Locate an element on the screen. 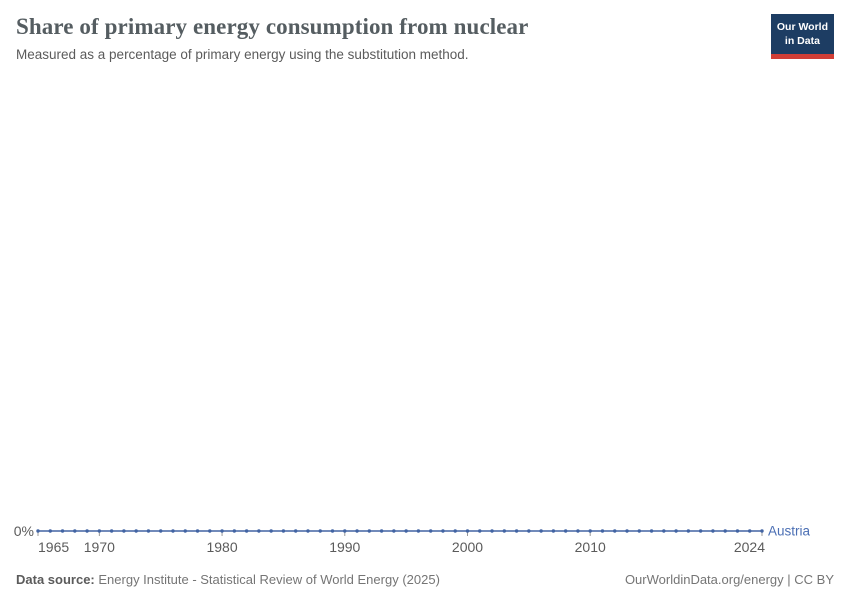  owid-logo-text-line2: in Data is located at coordinates (802, 40).